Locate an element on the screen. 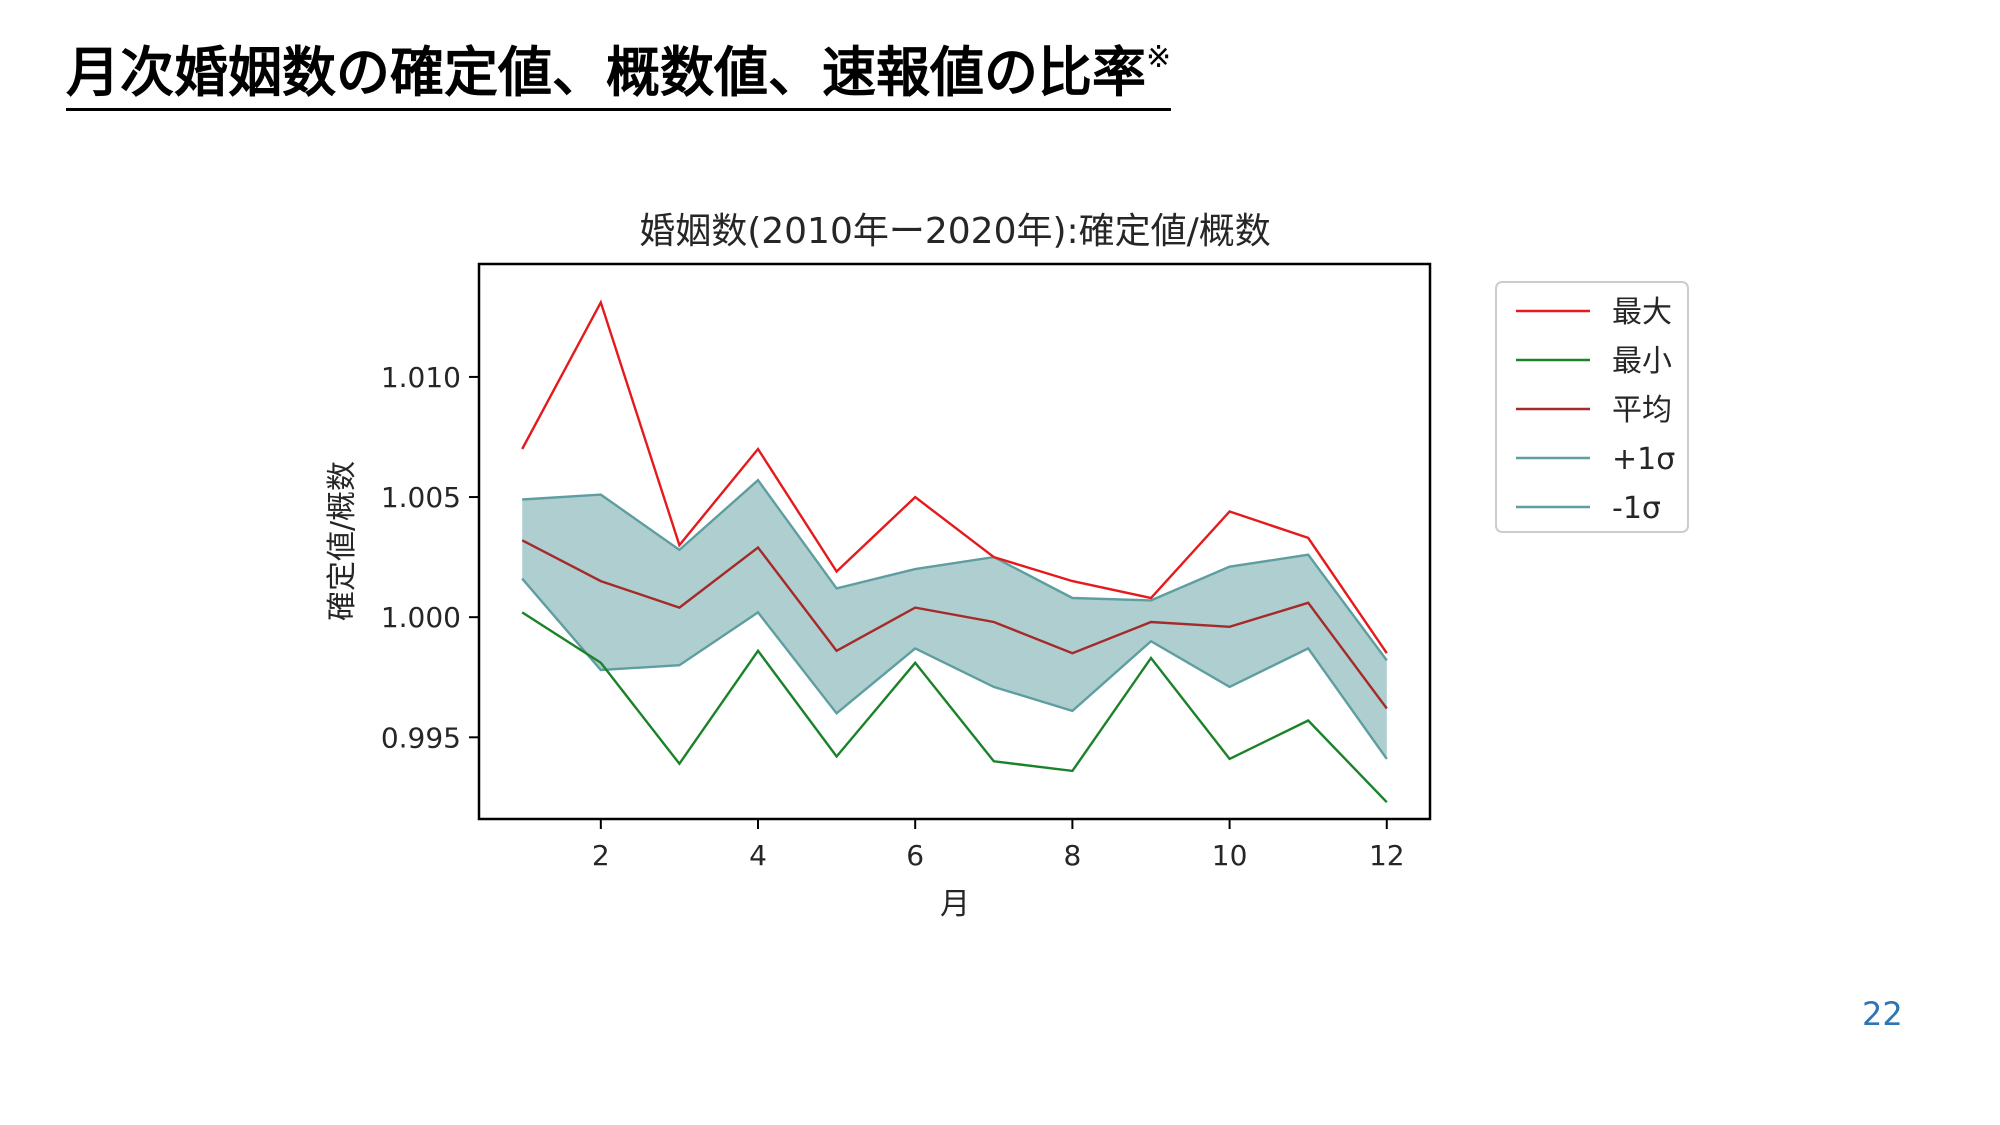  x-tick-label: 10 is located at coordinates (1230, 855).